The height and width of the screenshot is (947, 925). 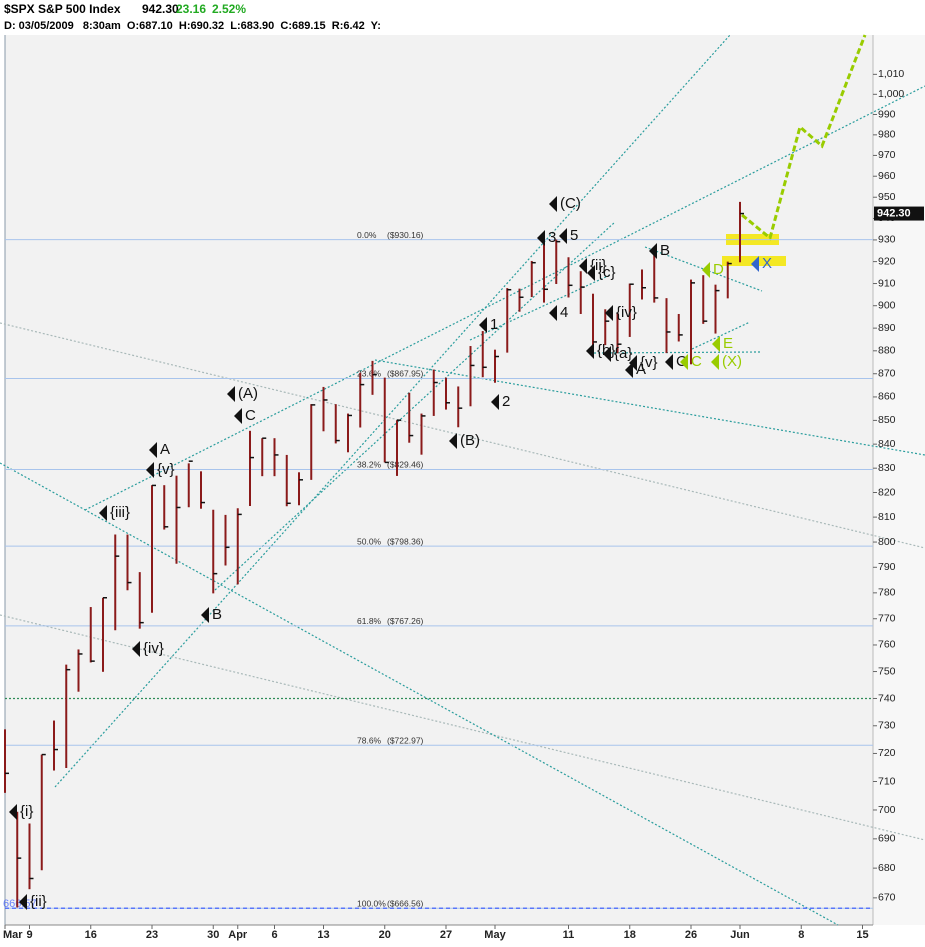 I want to click on x-tick-label: 30, so click(x=213, y=935).